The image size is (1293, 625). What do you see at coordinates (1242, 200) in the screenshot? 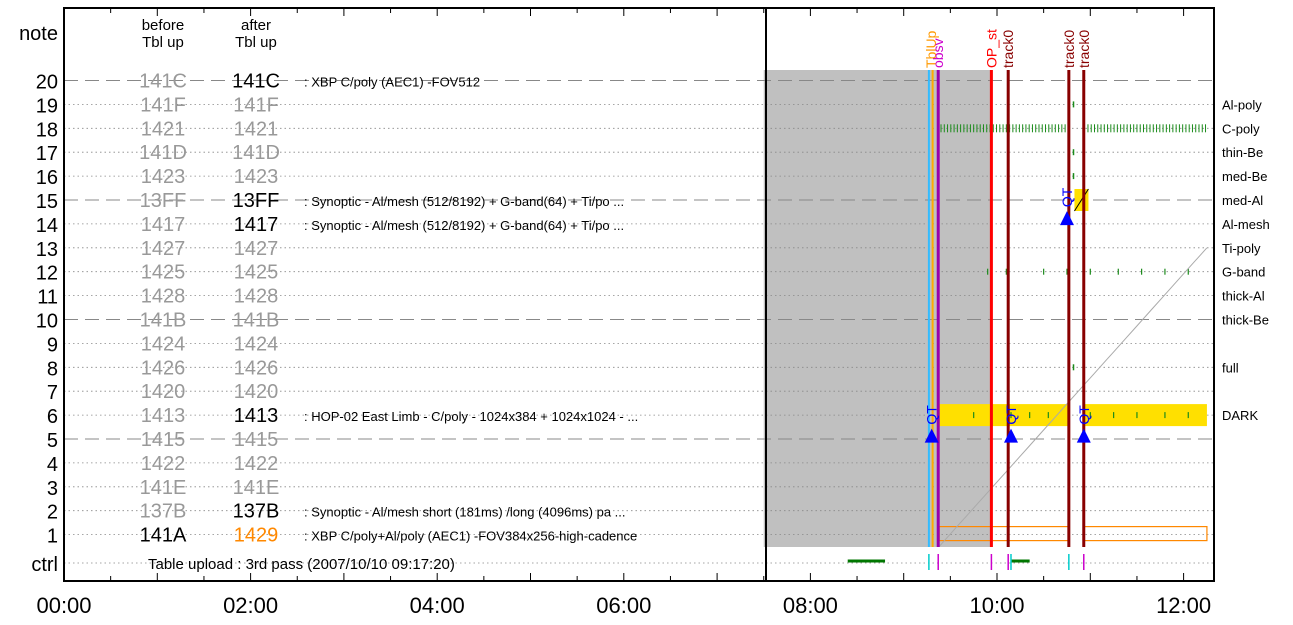
I see `filter-label: med-Al` at bounding box center [1242, 200].